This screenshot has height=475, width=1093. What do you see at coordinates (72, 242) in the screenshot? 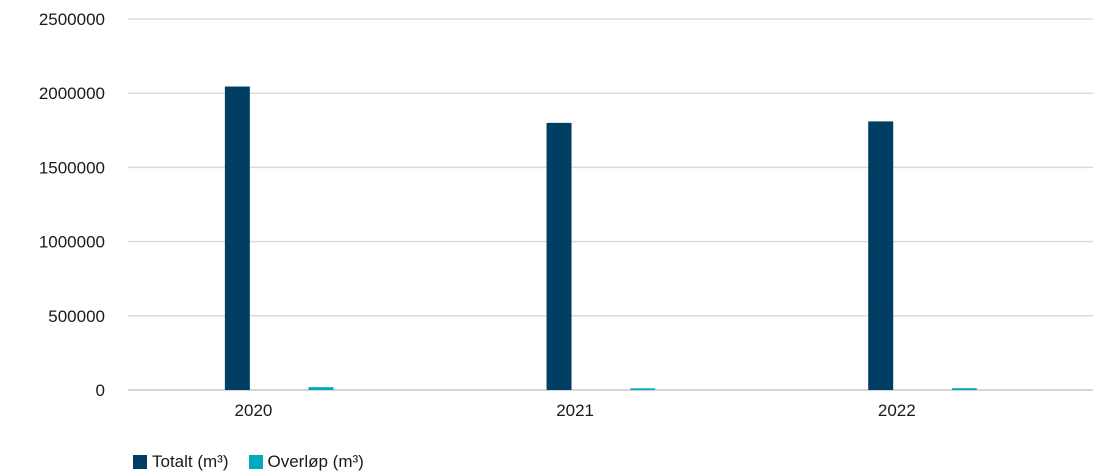
I see `y-tick-label: 1000000` at bounding box center [72, 242].